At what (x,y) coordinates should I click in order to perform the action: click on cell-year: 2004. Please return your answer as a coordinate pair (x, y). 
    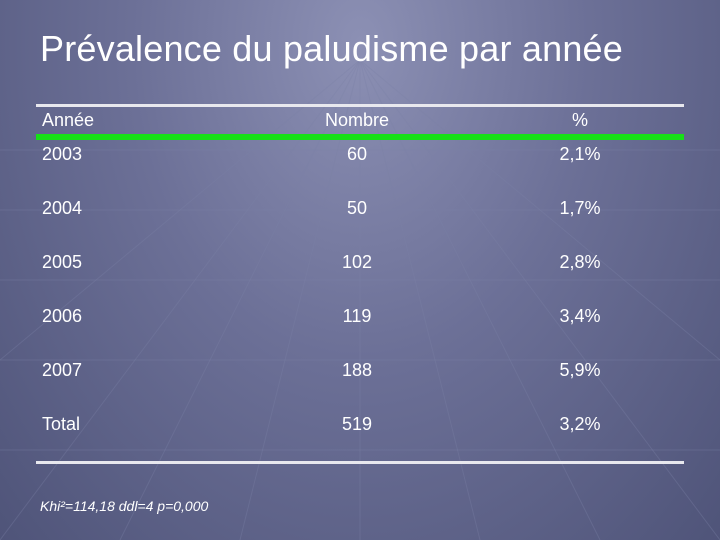
    Looking at the image, I should click on (62, 208).